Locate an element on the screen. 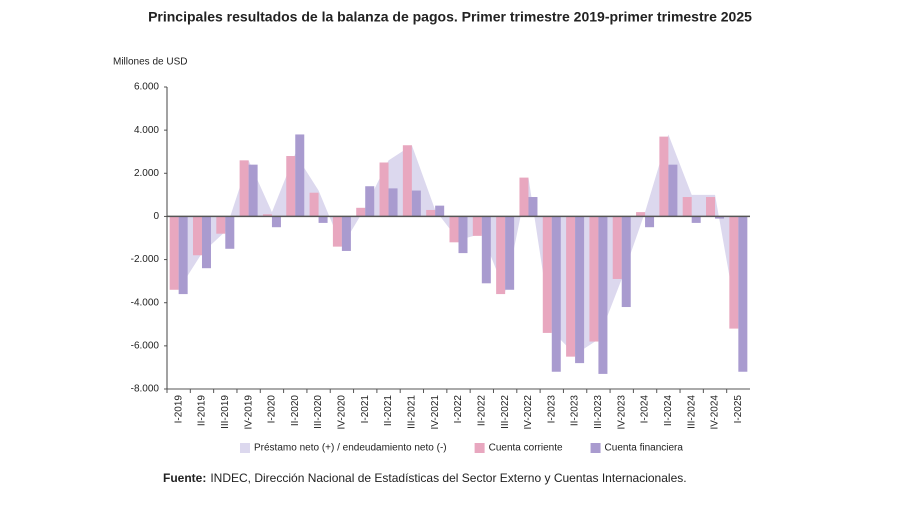  x-tick-label: I-2019 is located at coordinates (178, 409).